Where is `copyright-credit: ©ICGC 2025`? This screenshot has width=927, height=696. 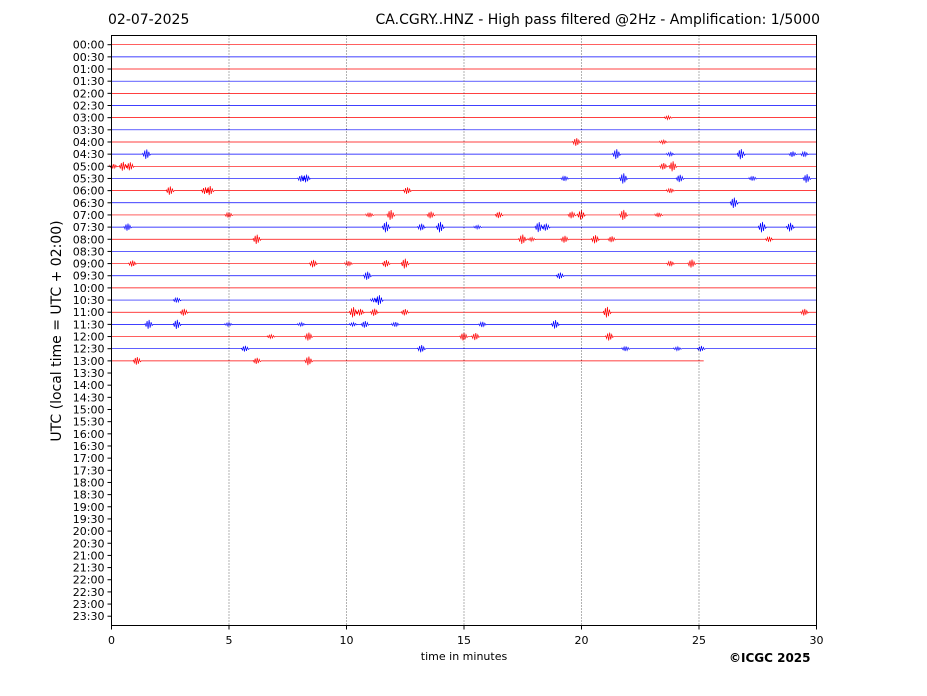
copyright-credit: ©ICGC 2025 is located at coordinates (770, 658).